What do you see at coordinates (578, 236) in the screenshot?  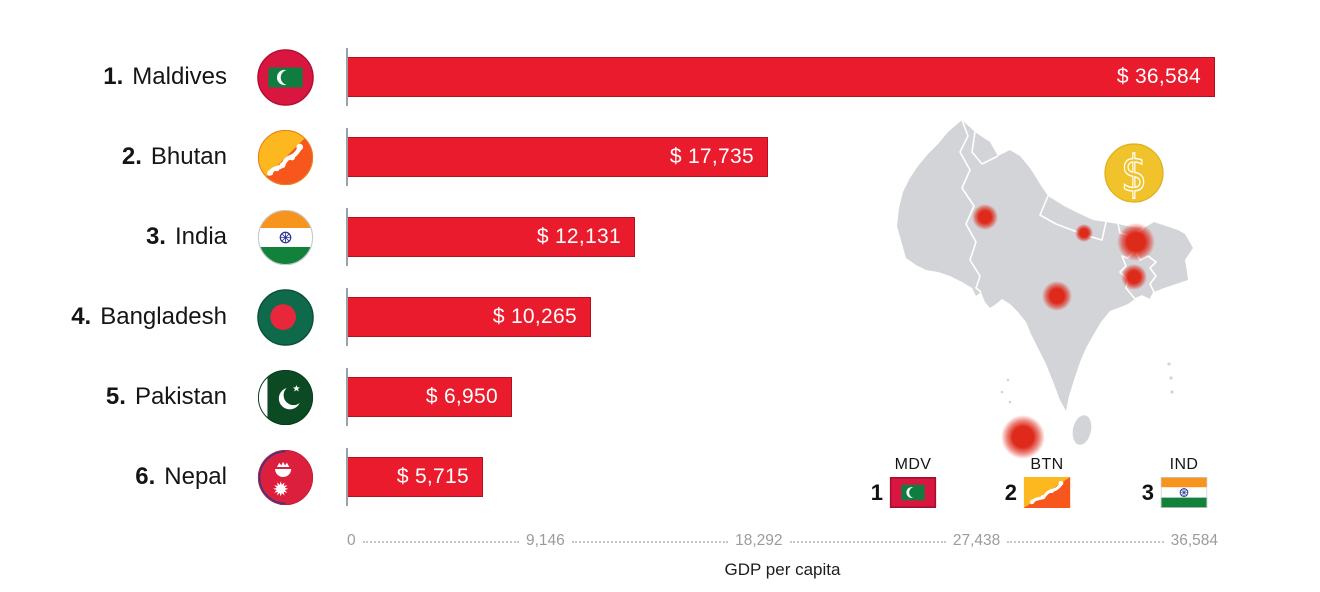 I see `bar-value-label: $ 12,131` at bounding box center [578, 236].